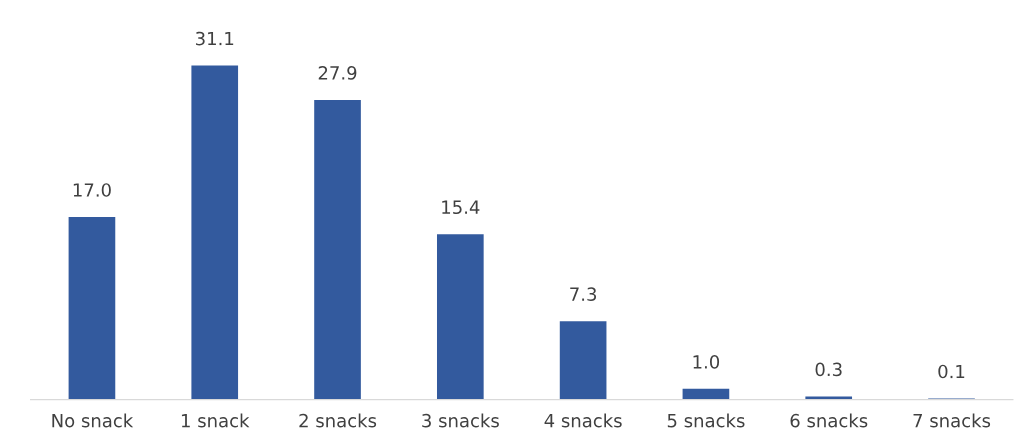  What do you see at coordinates (337, 73) in the screenshot?
I see `data-label: 27.9` at bounding box center [337, 73].